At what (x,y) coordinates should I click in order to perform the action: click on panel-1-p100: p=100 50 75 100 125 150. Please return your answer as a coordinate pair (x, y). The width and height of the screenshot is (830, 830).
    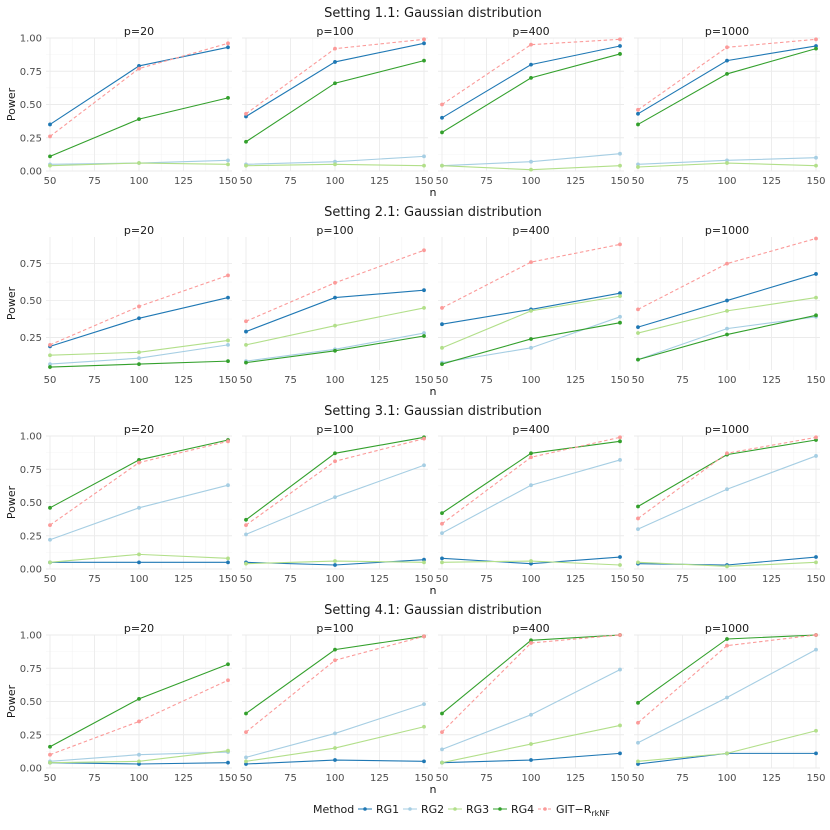
    Looking at the image, I should click on (337, 106).